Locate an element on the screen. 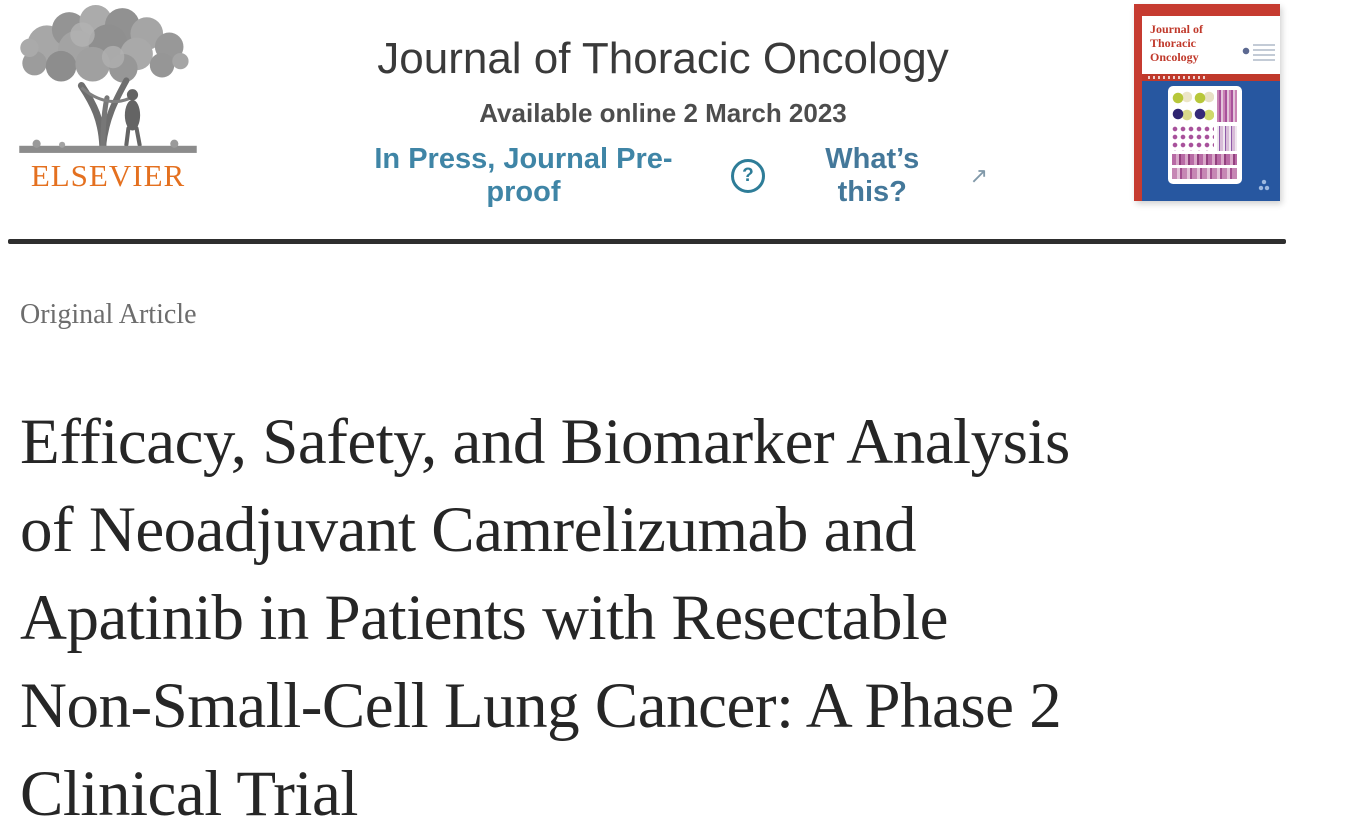 The height and width of the screenshot is (838, 1350). external-link-arrow-icon: ↗ is located at coordinates (978, 175).